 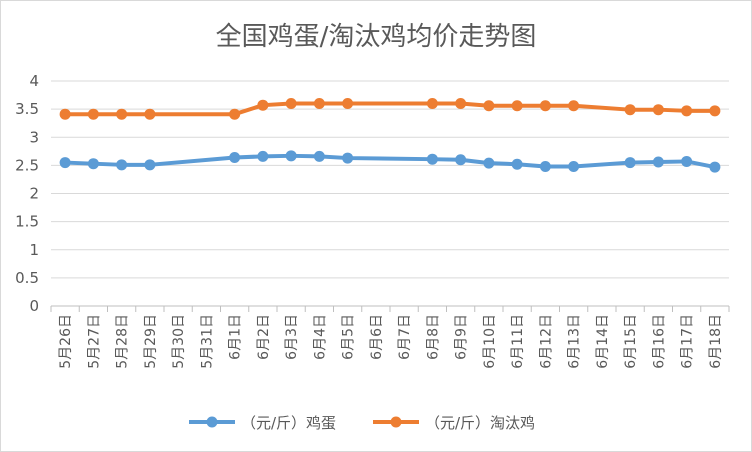 I want to click on y-tick-label: 4, so click(x=34, y=81).